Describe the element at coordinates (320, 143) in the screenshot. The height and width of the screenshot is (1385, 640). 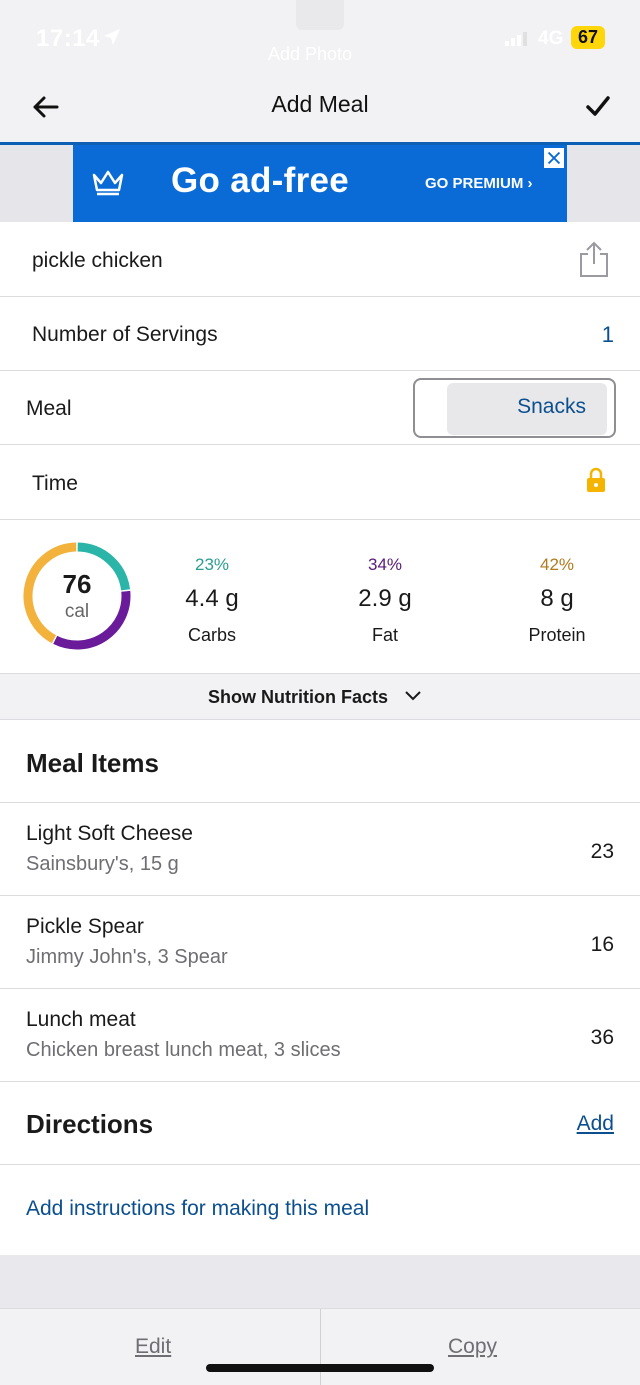
I see `nav-divider` at that location.